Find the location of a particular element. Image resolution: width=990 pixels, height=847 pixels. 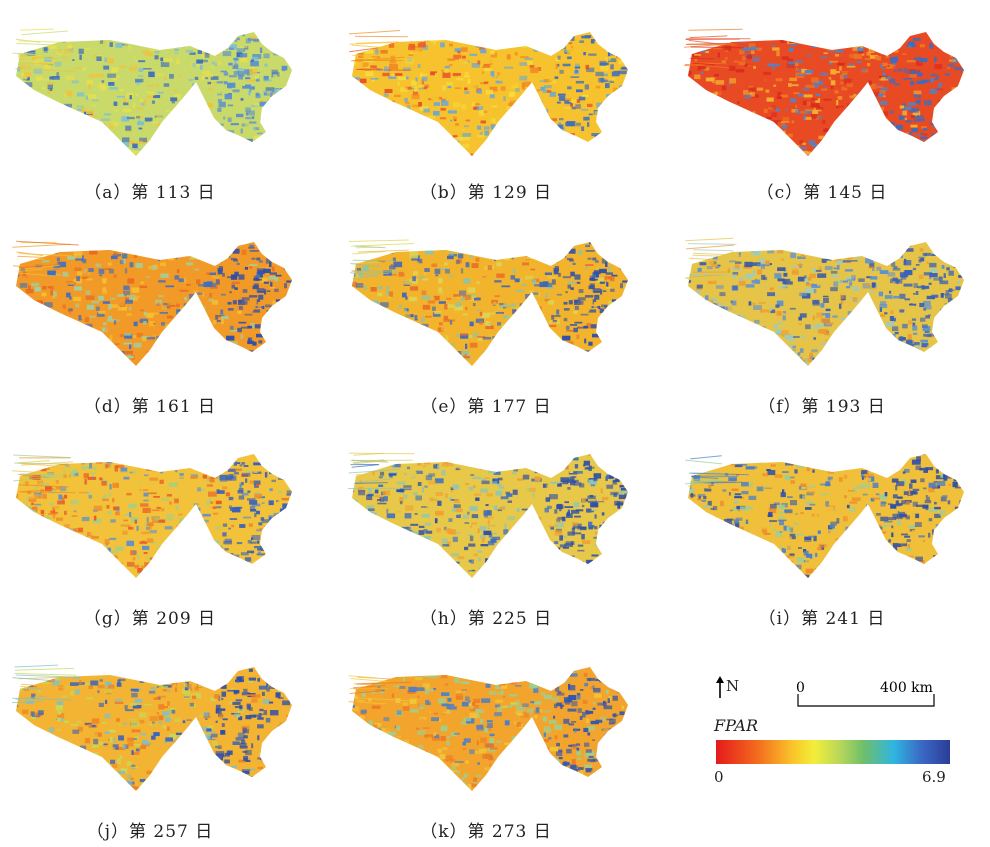

ramp-max: 6.9 is located at coordinates (934, 777).